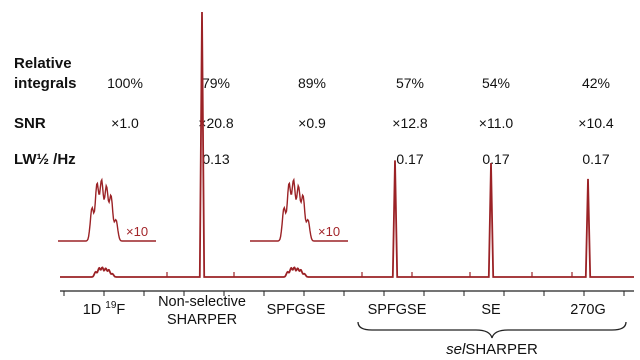  I want to click on row-label-linewidth: LW½ /Hz, so click(45, 159).